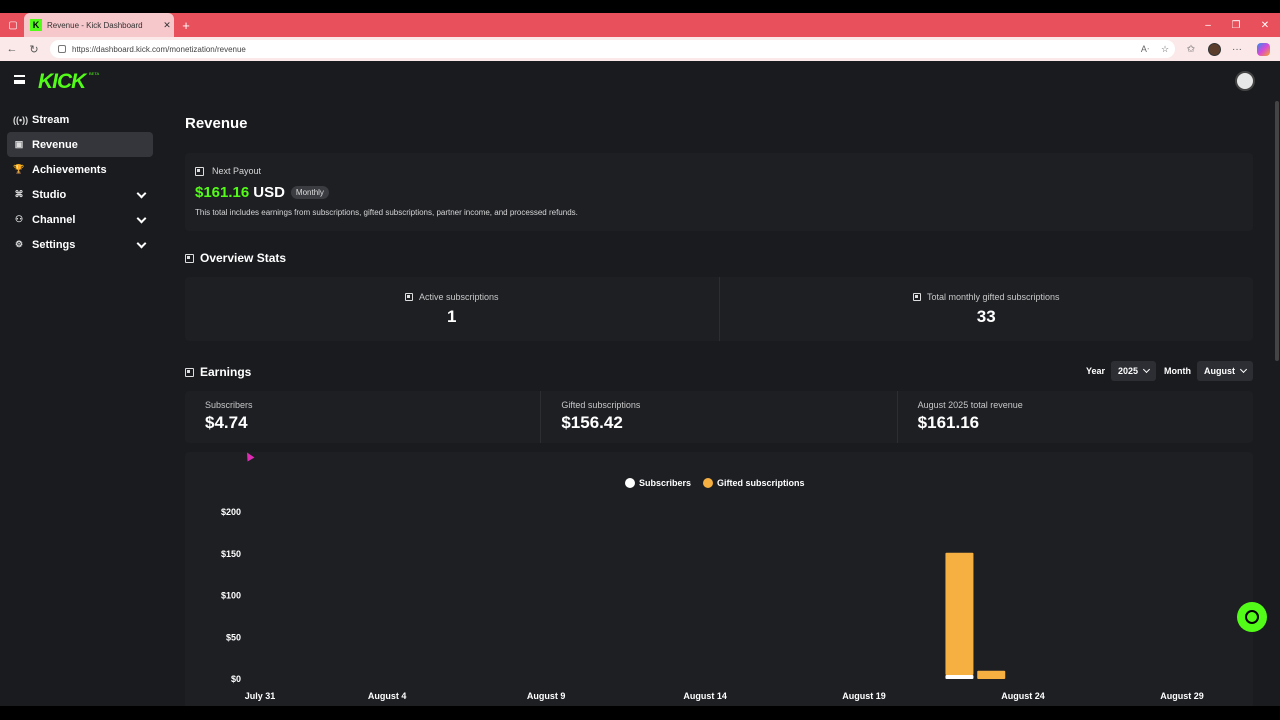  I want to click on minimize-icon: –, so click(1208, 25).